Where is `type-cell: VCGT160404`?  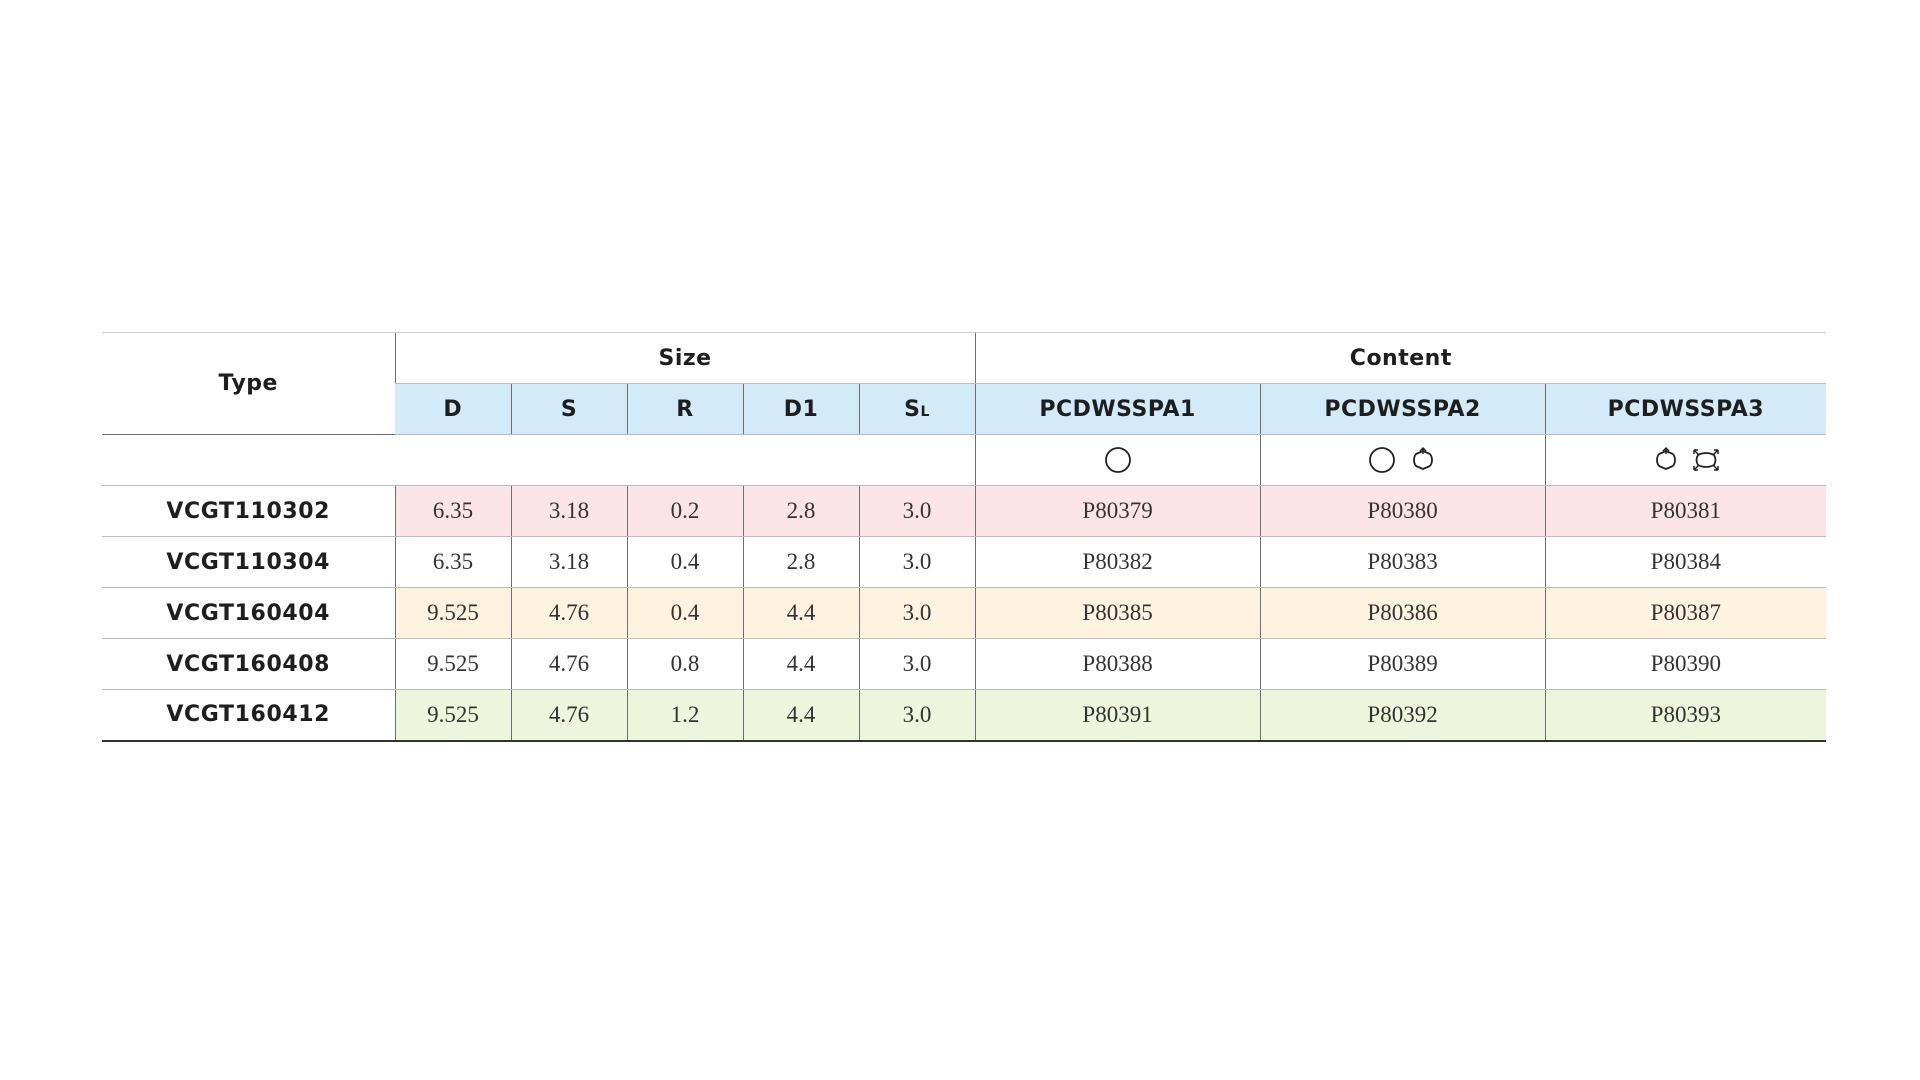 type-cell: VCGT160404 is located at coordinates (248, 613).